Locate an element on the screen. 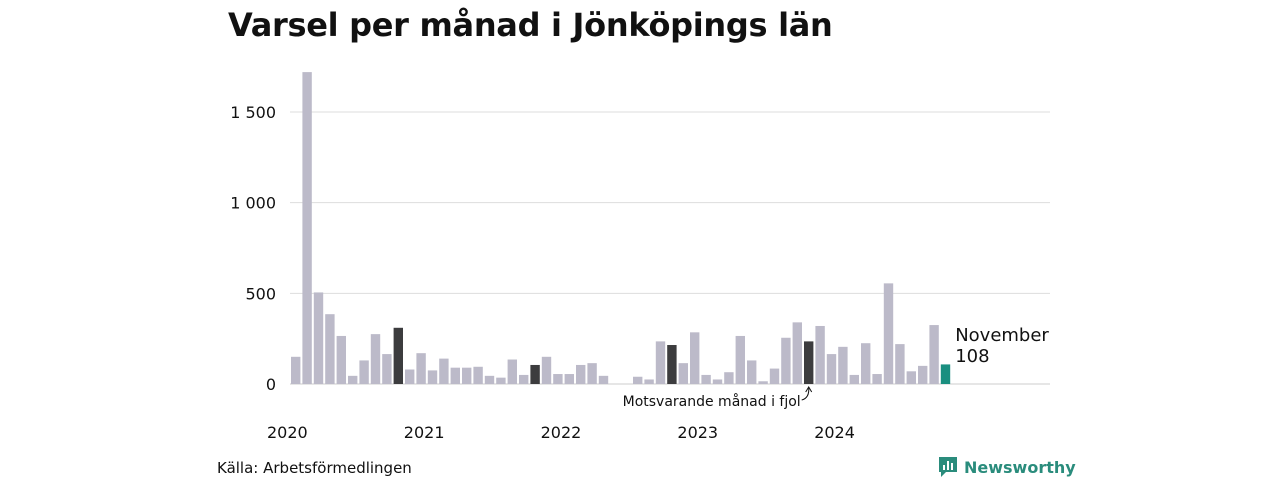 The width and height of the screenshot is (1280, 480). x-tick-label: 2020 is located at coordinates (287, 432).